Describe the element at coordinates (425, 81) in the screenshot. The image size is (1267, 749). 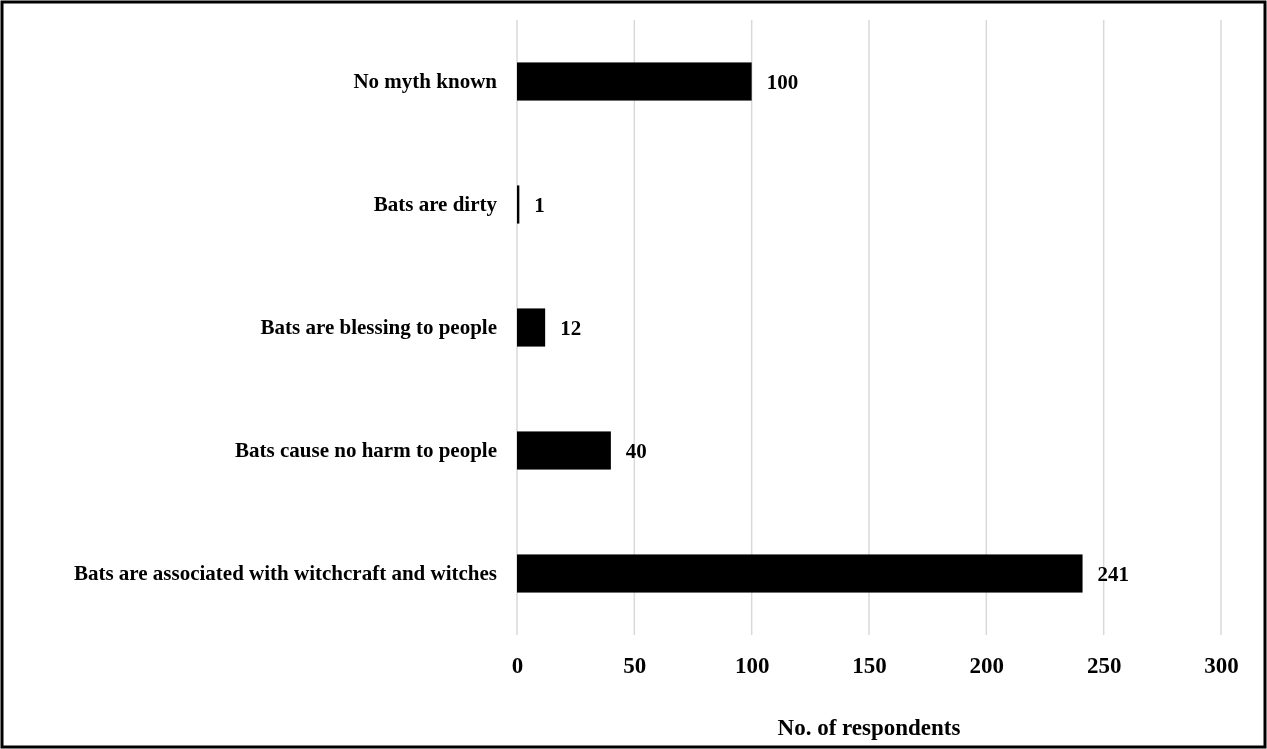
I see `y-tick-label: No myth known` at that location.